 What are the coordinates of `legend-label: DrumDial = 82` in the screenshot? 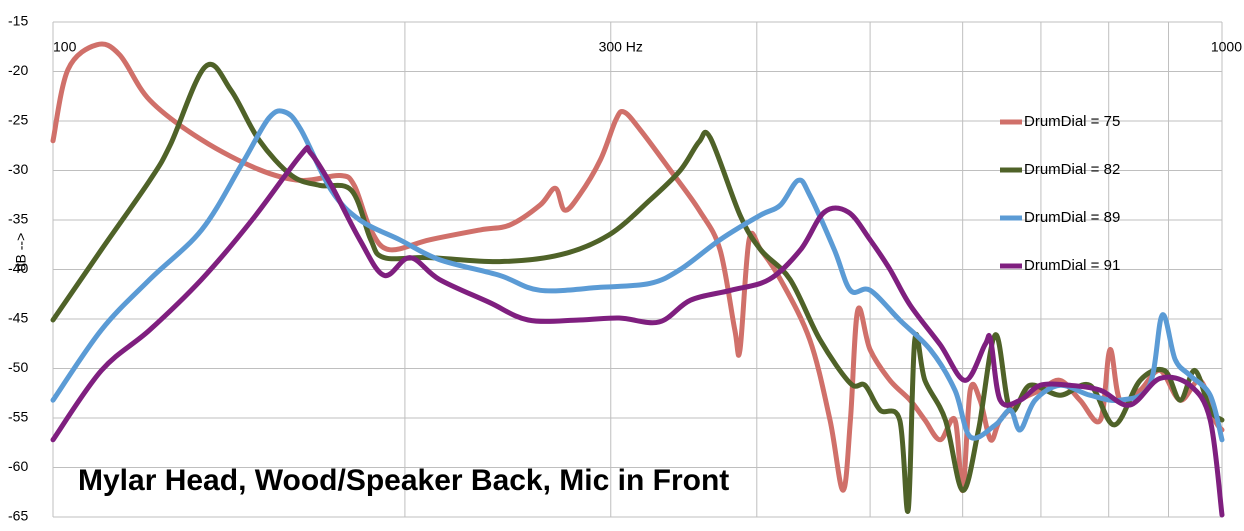 It's located at (1072, 169).